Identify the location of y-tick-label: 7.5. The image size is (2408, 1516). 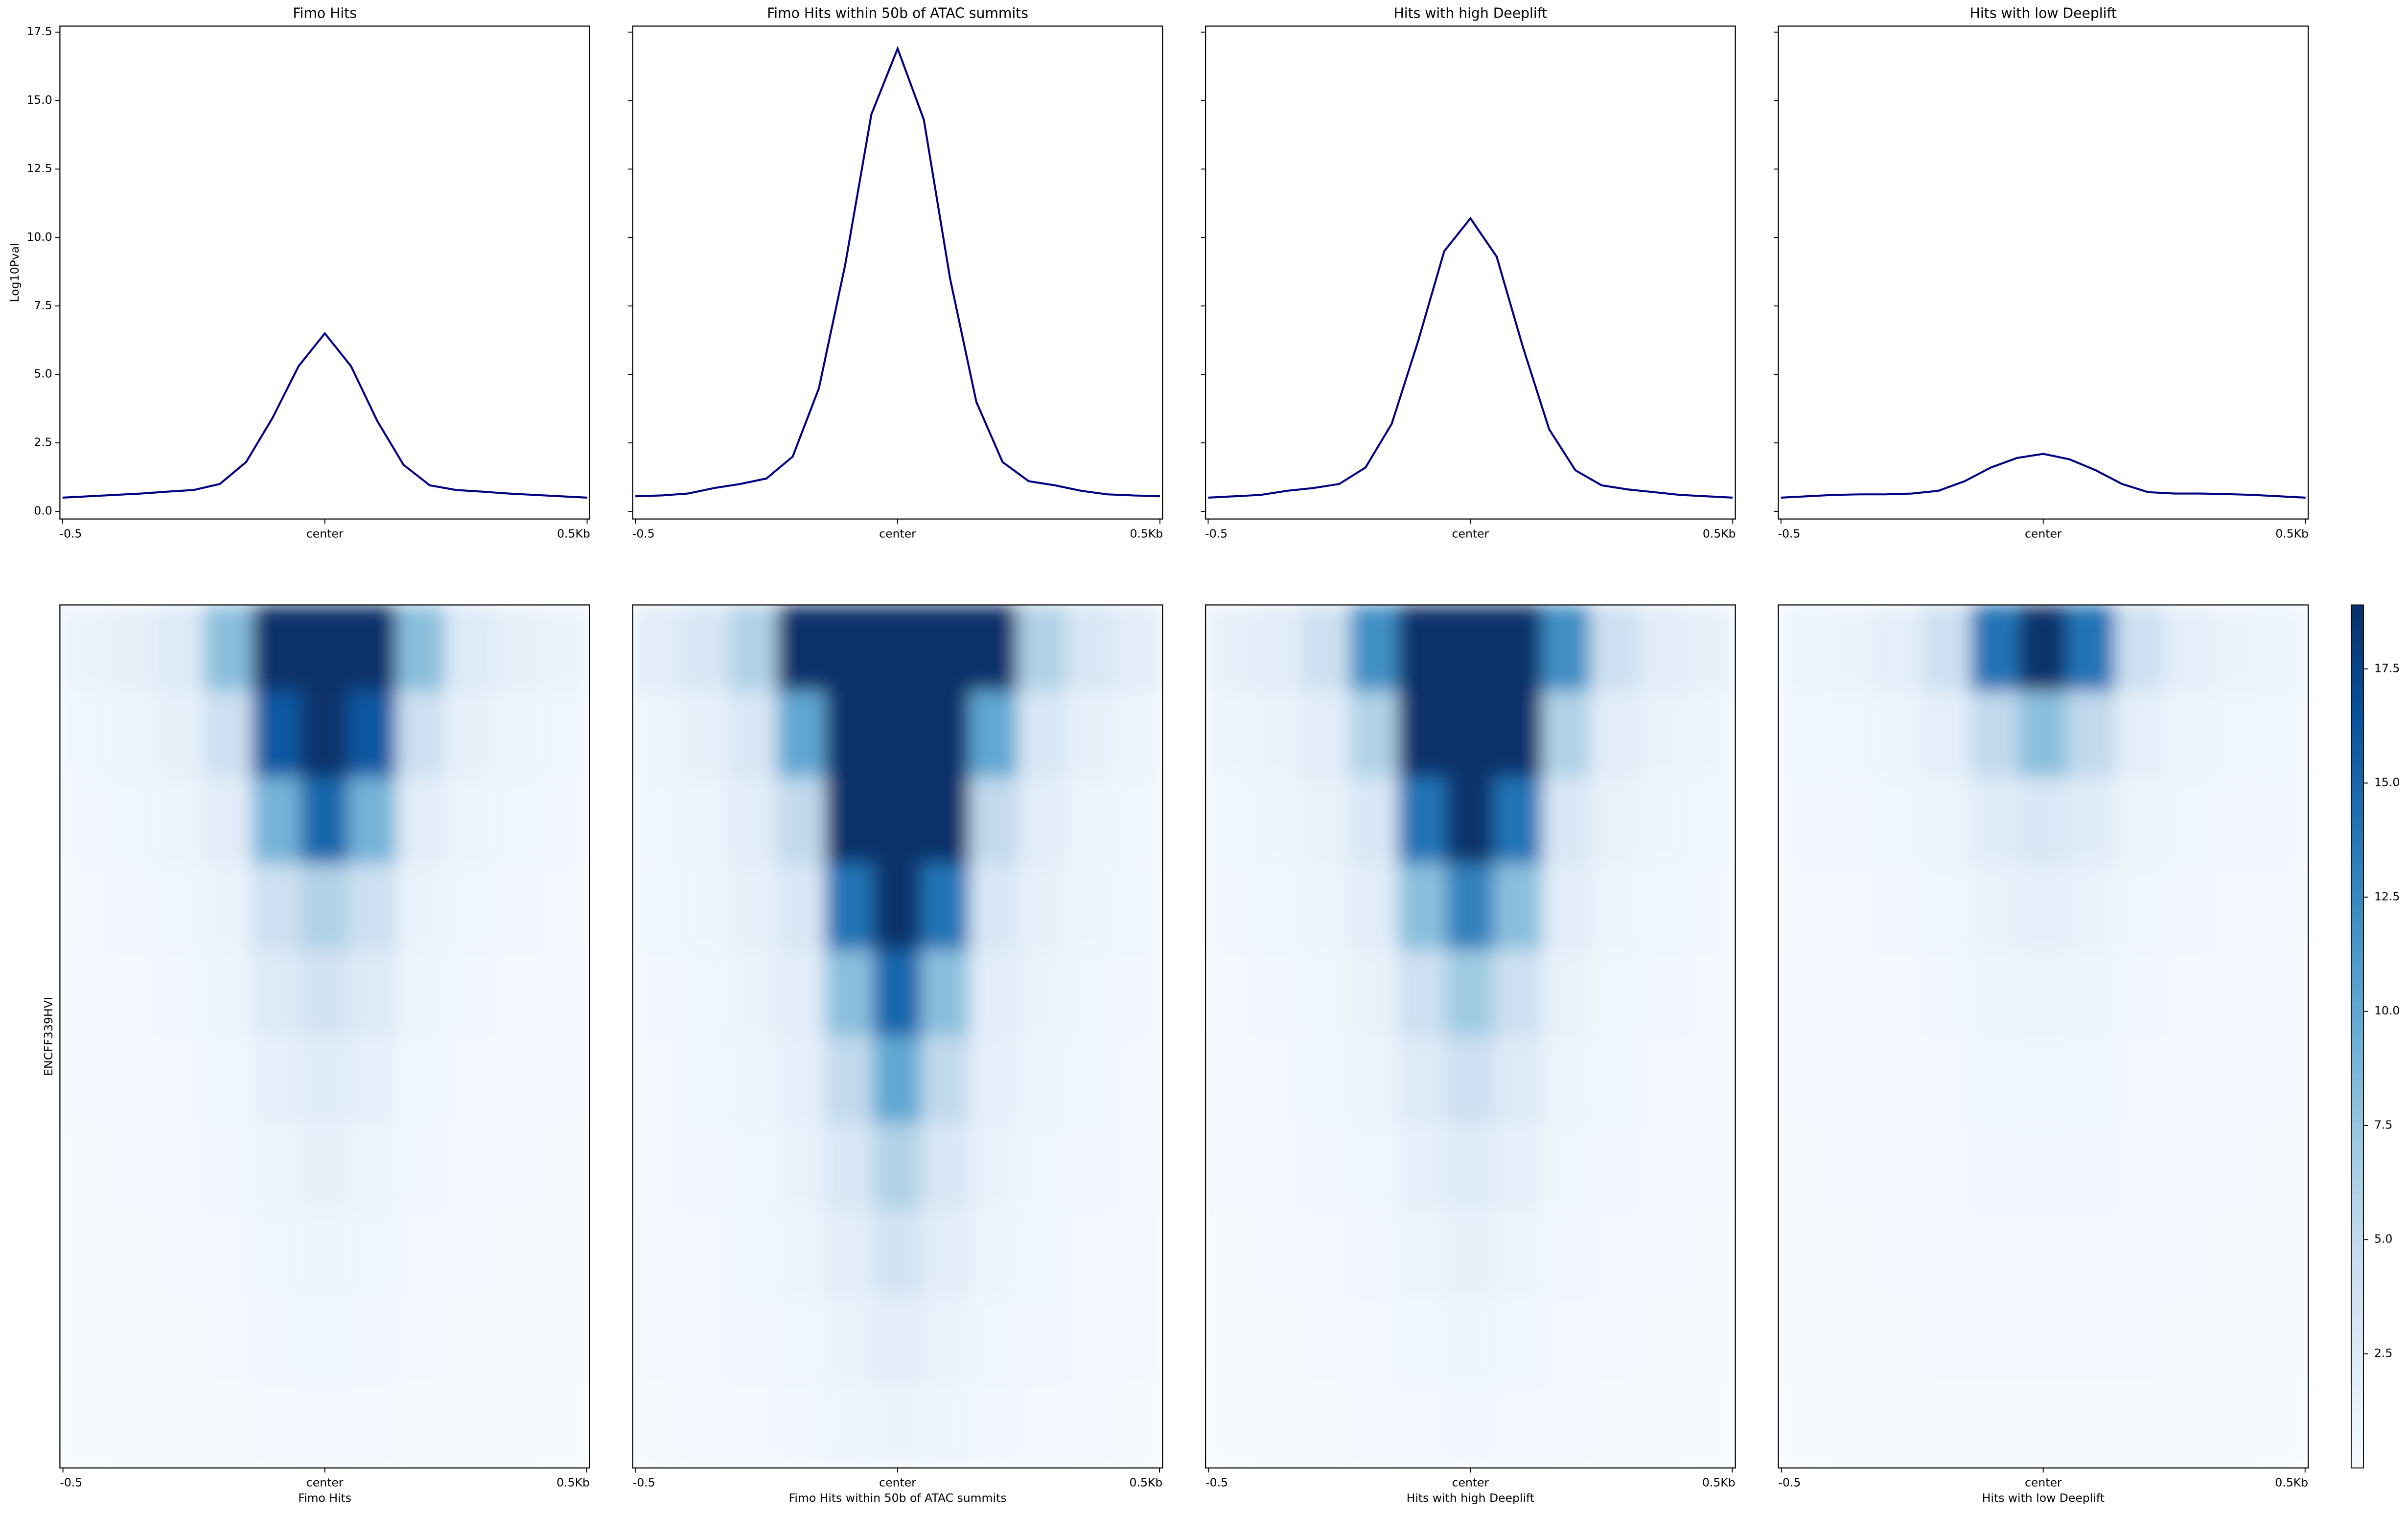
(43, 305).